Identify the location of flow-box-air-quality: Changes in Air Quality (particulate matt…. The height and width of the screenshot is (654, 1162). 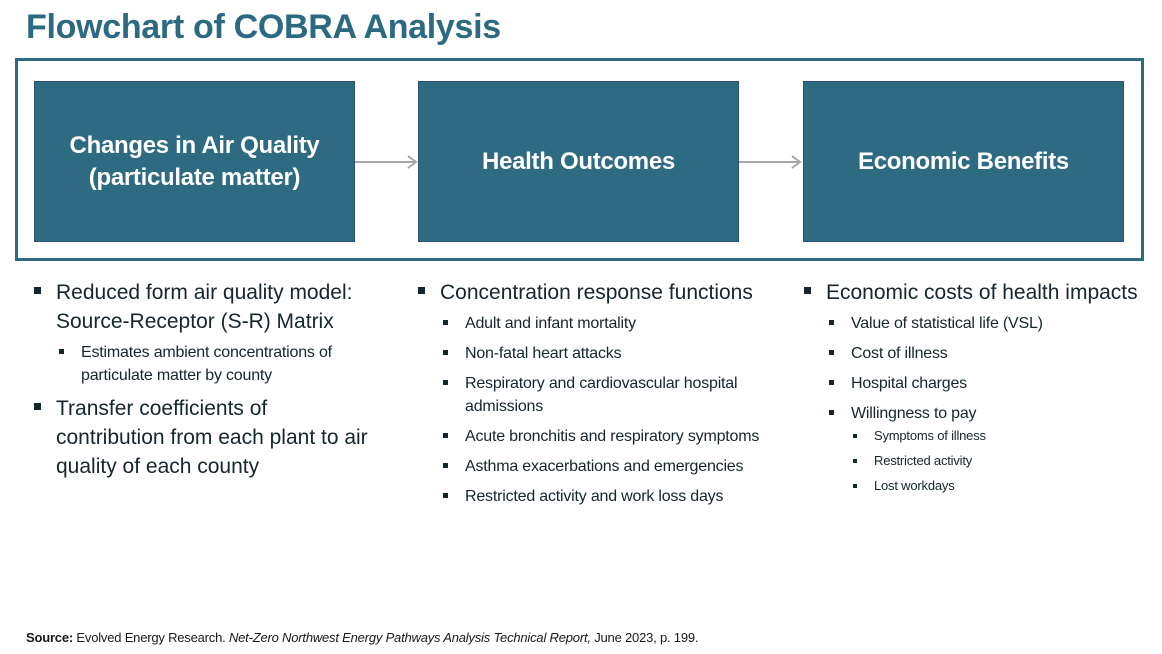
(194, 161).